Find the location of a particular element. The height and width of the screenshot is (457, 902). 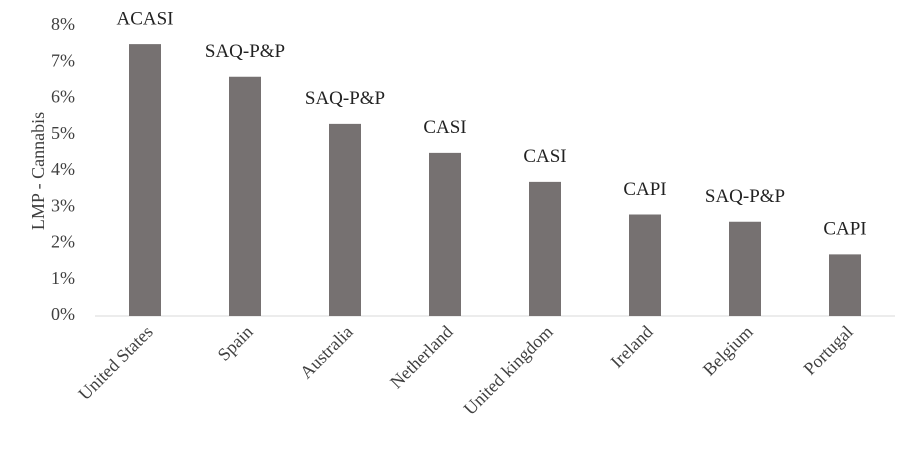

bar-annotation: ACASI is located at coordinates (144, 18).